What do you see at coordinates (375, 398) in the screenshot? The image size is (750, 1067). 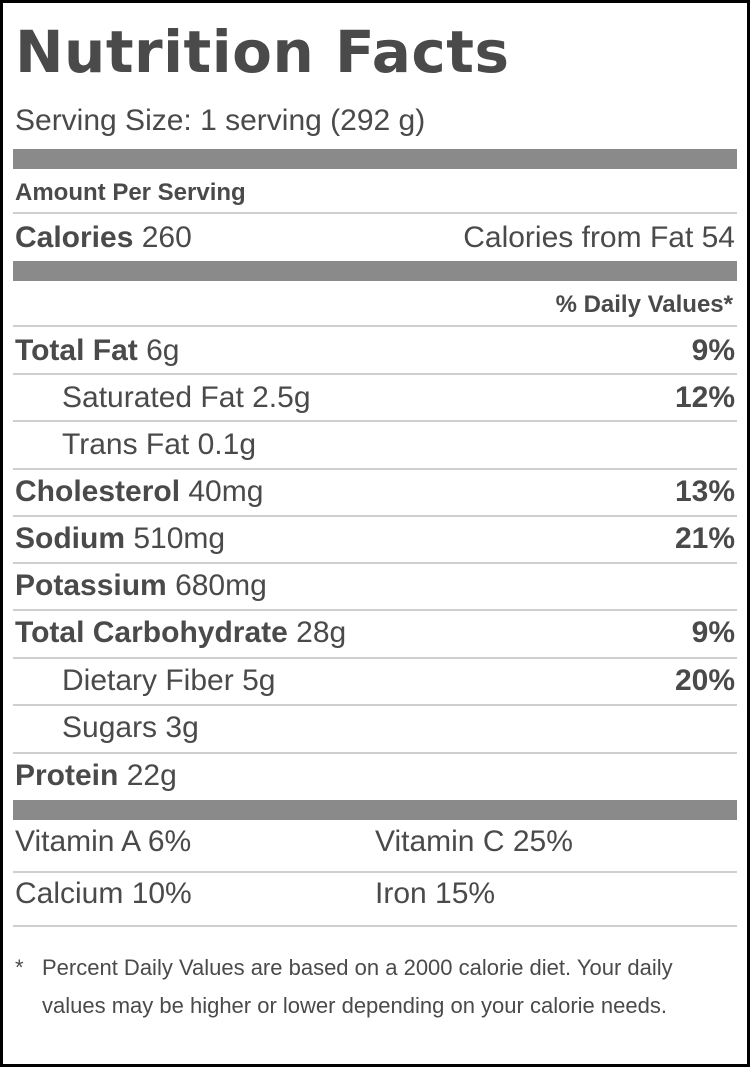 I see `nutrient-row-saturated-fat: Saturated Fat 2.5g 12%` at bounding box center [375, 398].